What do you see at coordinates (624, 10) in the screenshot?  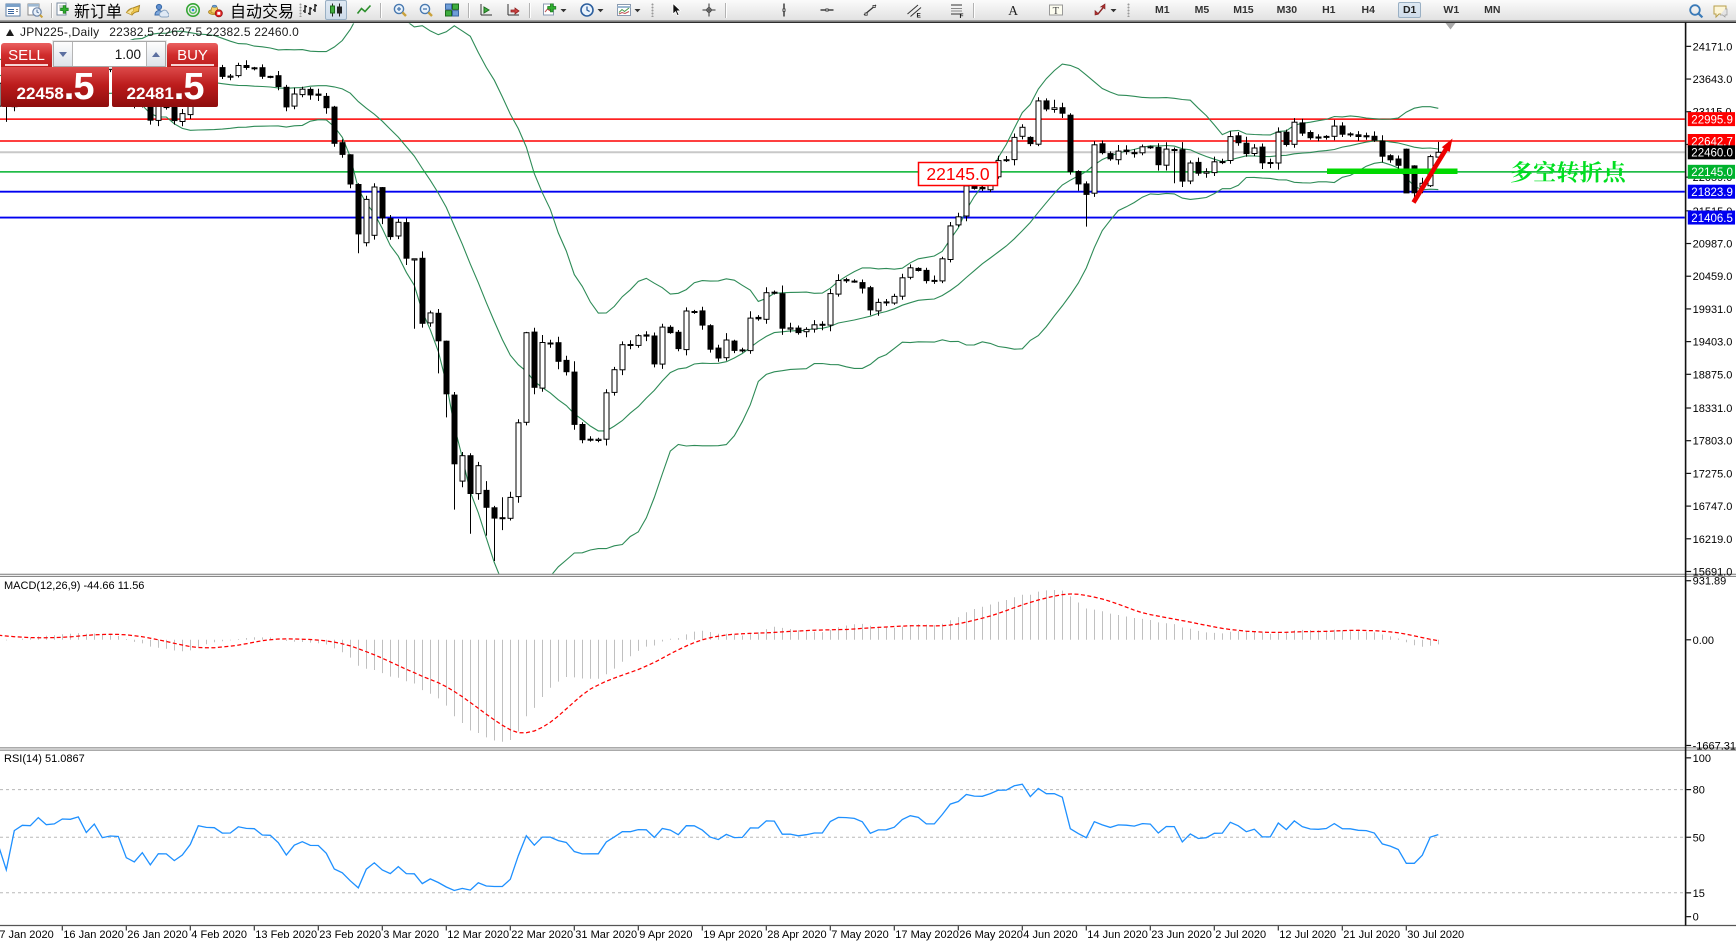 I see `templates-icon` at bounding box center [624, 10].